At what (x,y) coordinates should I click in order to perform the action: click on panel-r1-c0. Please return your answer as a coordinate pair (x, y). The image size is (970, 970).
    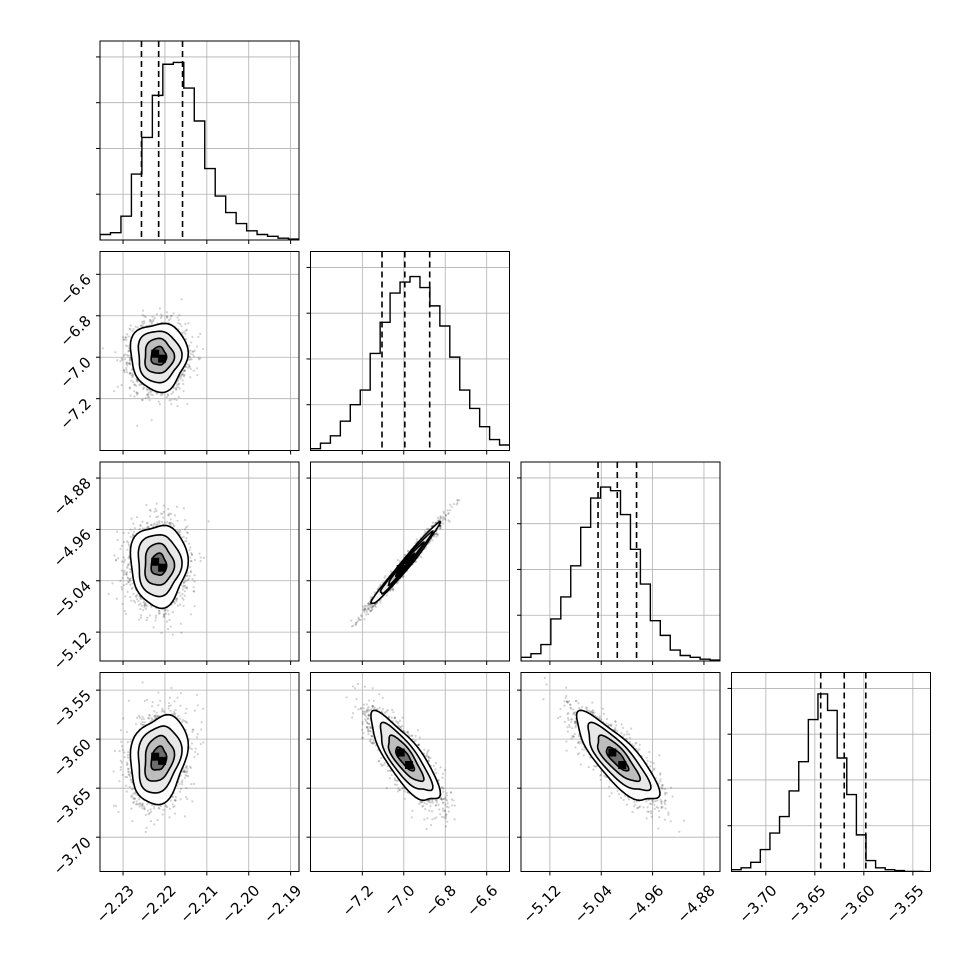
    Looking at the image, I should click on (199, 351).